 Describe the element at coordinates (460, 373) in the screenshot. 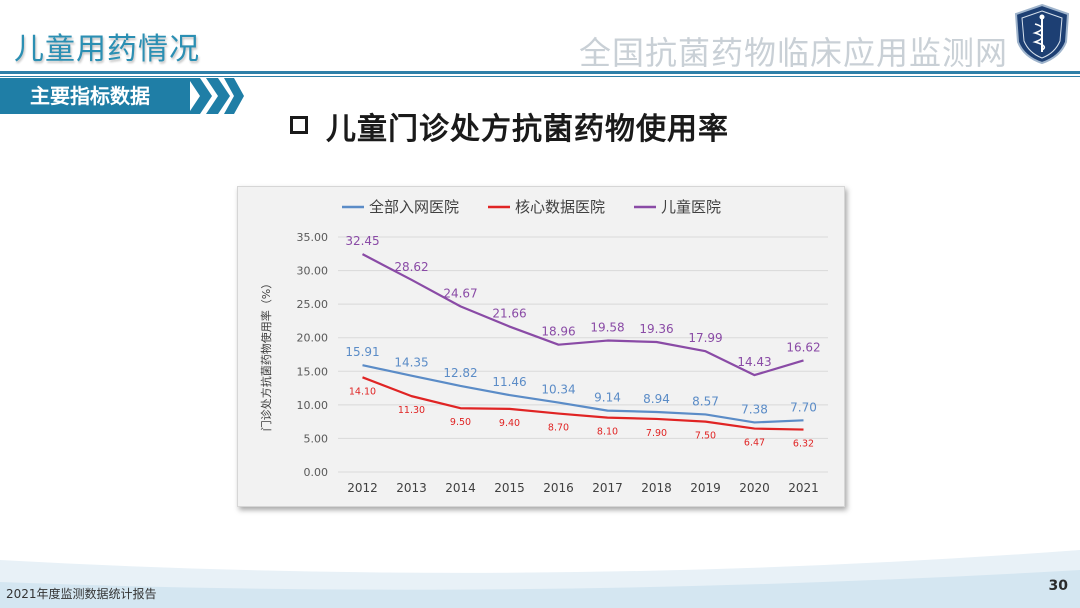

I see `data-label: 12.82` at that location.